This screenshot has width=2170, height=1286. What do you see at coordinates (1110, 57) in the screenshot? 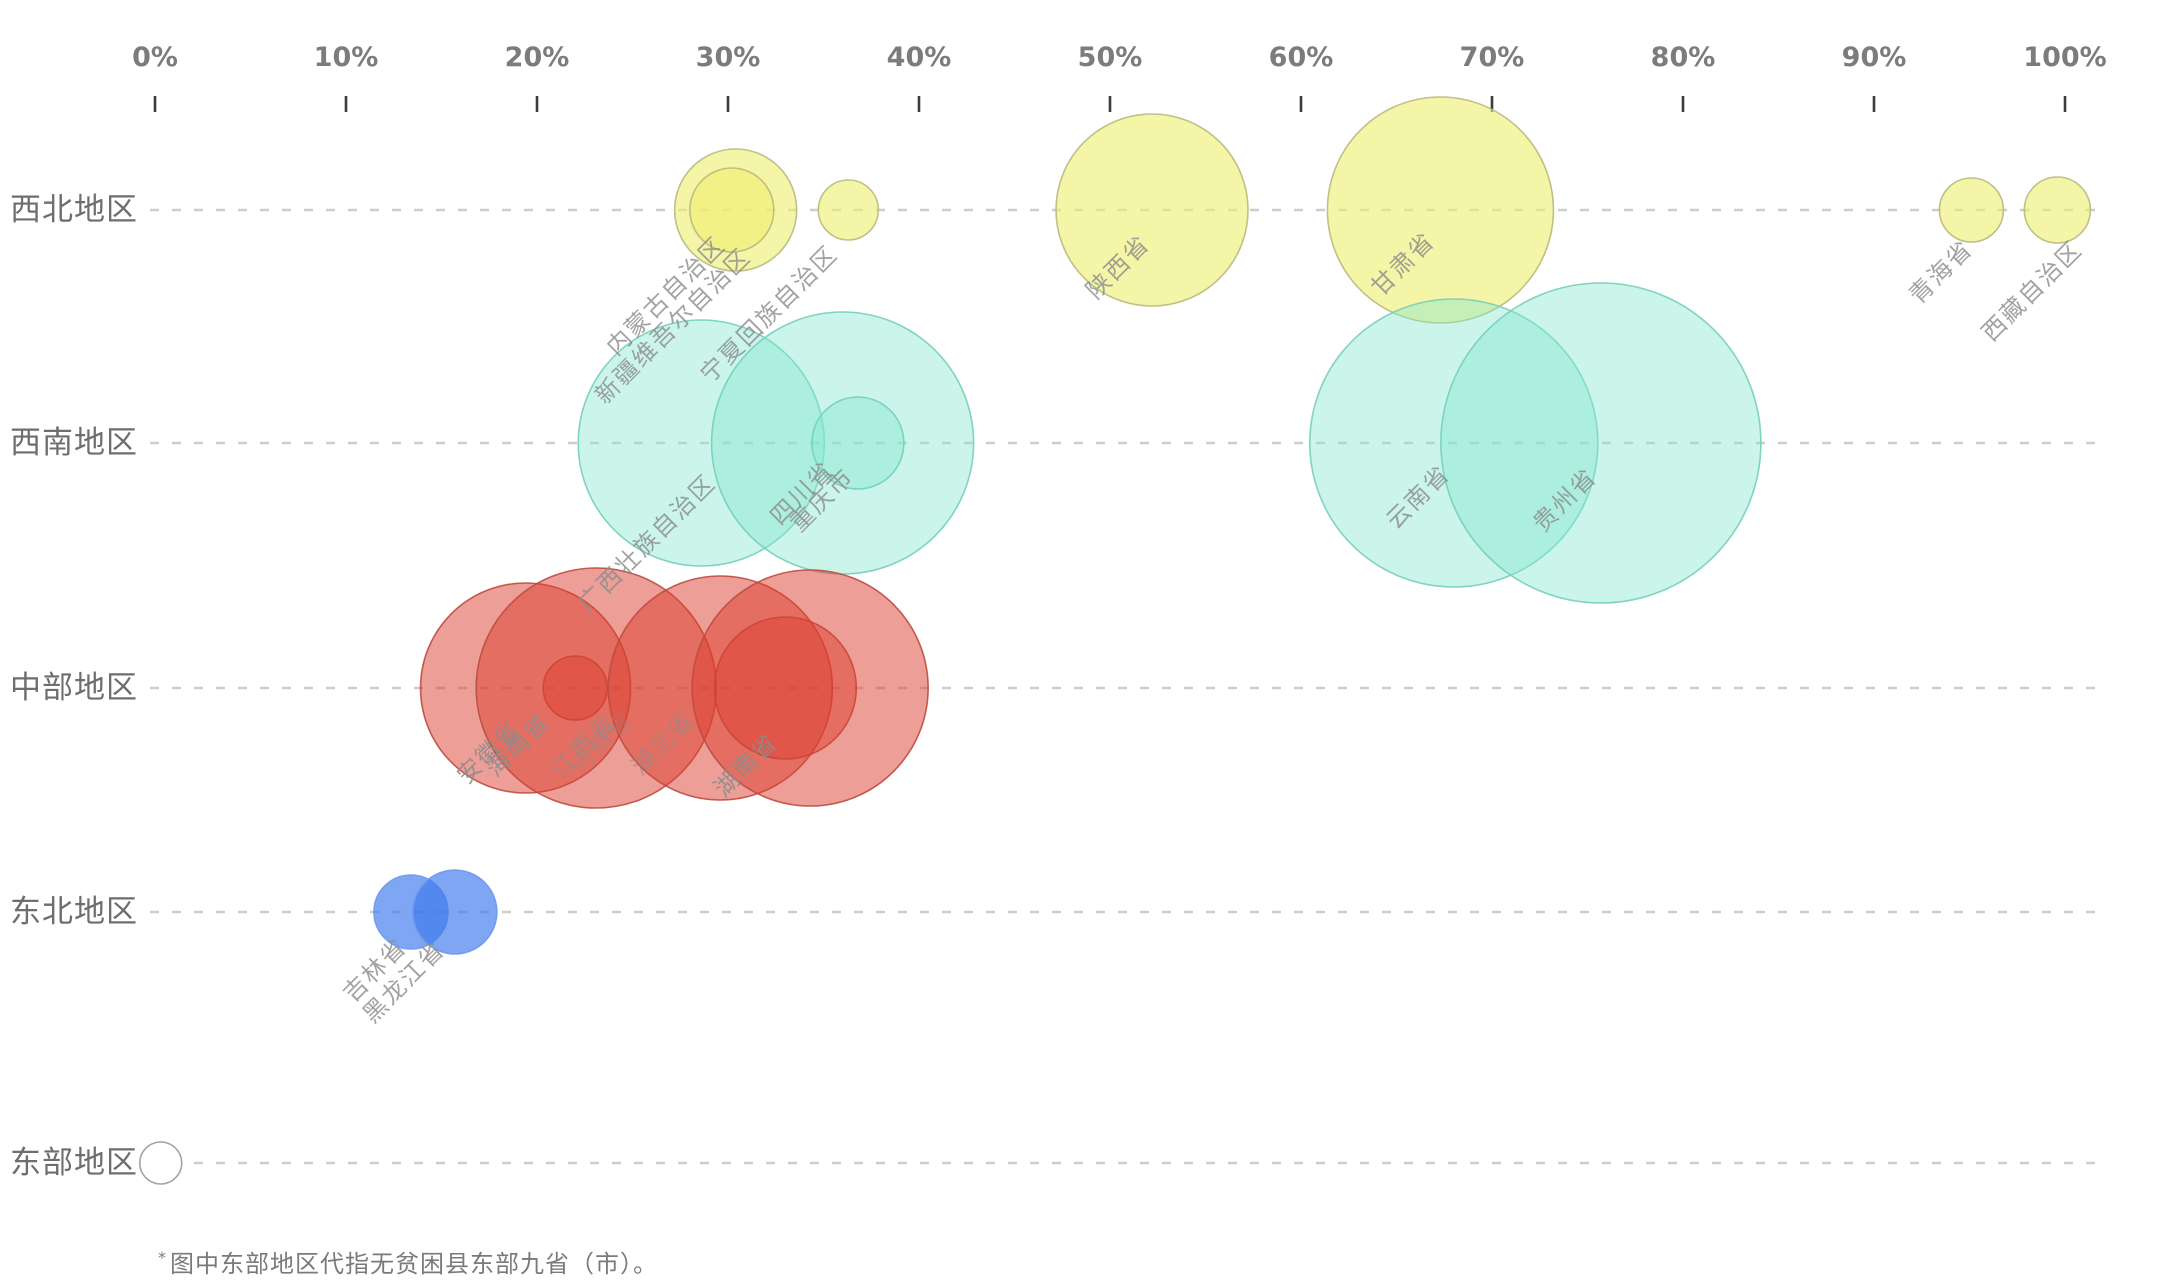
I see `x-axis-label-50: 50%` at bounding box center [1110, 57].